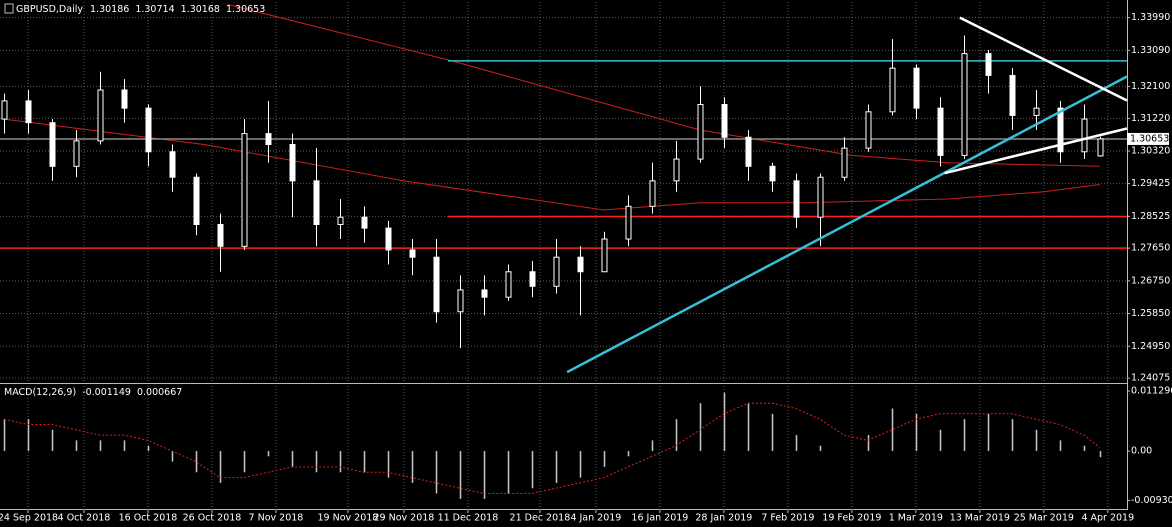  Describe the element at coordinates (403, 518) in the screenshot. I see `x-tick-label: 29 Nov 2018` at that location.